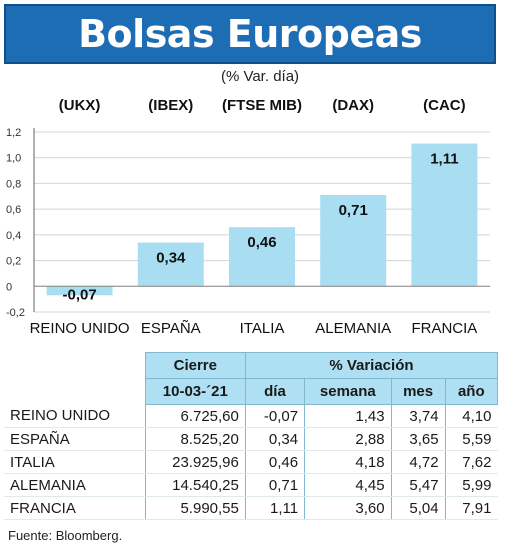 Image resolution: width=520 pixels, height=547 pixels. What do you see at coordinates (348, 416) in the screenshot?
I see `cell-semana: 1,43` at bounding box center [348, 416].